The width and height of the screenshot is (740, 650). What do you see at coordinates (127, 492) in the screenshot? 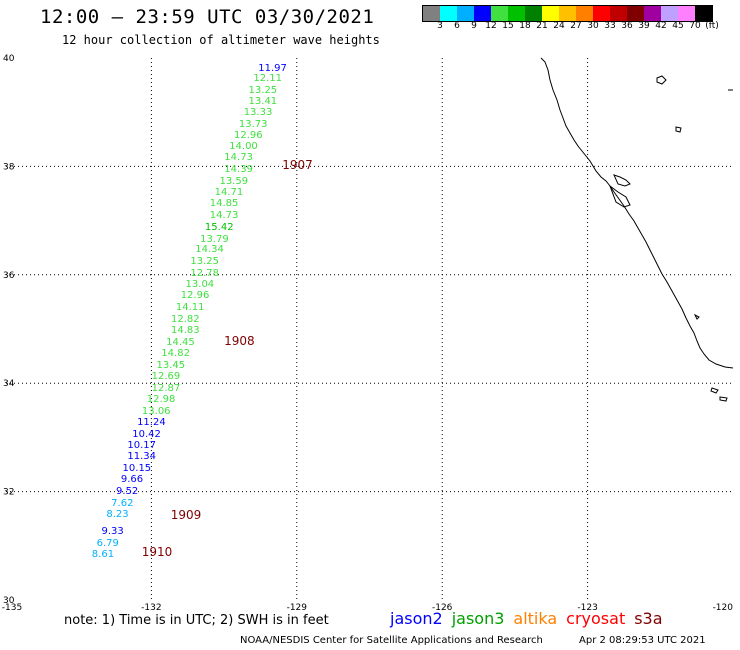
I see `wave-height-label: 9.52` at bounding box center [127, 492].